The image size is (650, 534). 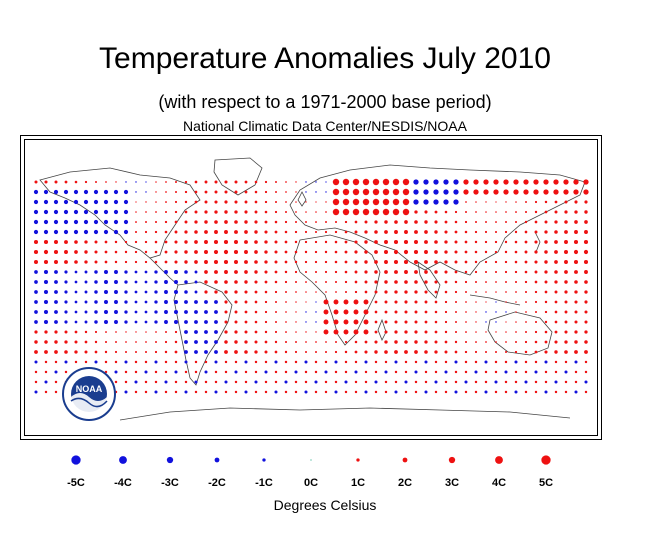 I want to click on india-outline, so click(x=429, y=280).